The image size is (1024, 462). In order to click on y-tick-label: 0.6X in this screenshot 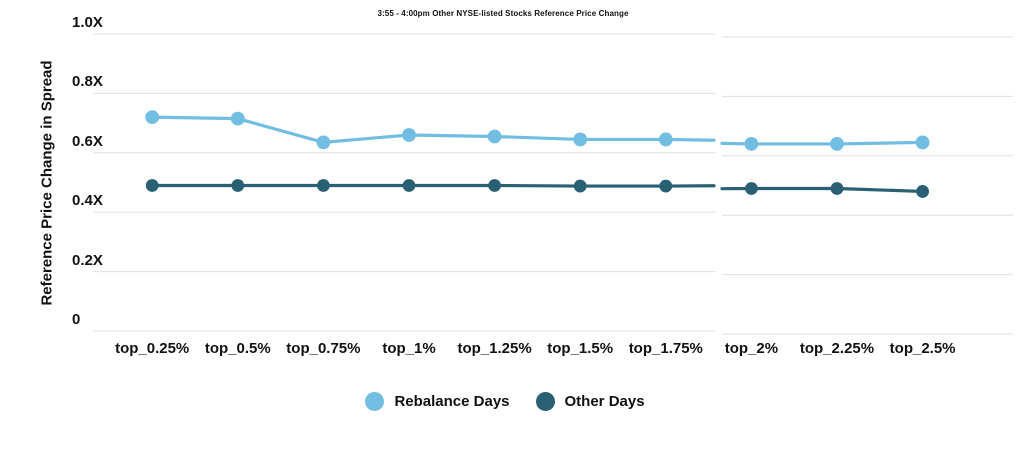, I will do `click(87, 141)`.